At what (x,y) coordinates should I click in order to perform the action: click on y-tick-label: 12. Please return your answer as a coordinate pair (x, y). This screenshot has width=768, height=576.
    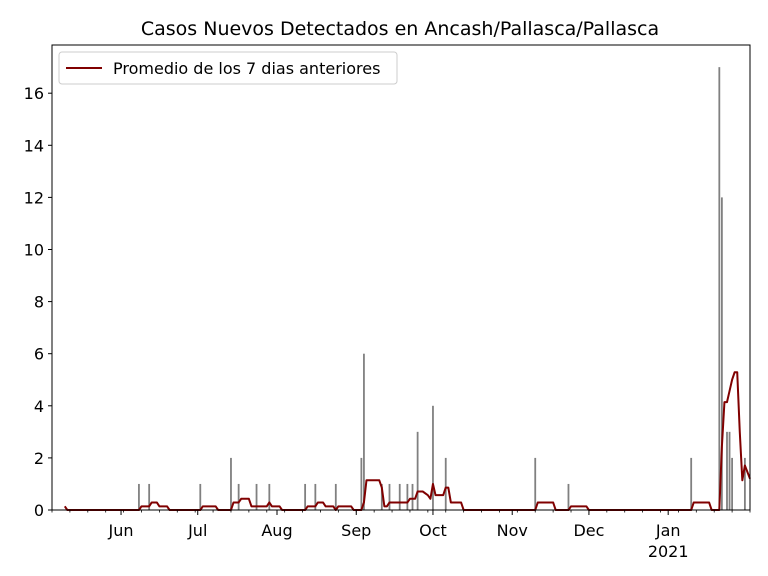
    Looking at the image, I should click on (34, 197).